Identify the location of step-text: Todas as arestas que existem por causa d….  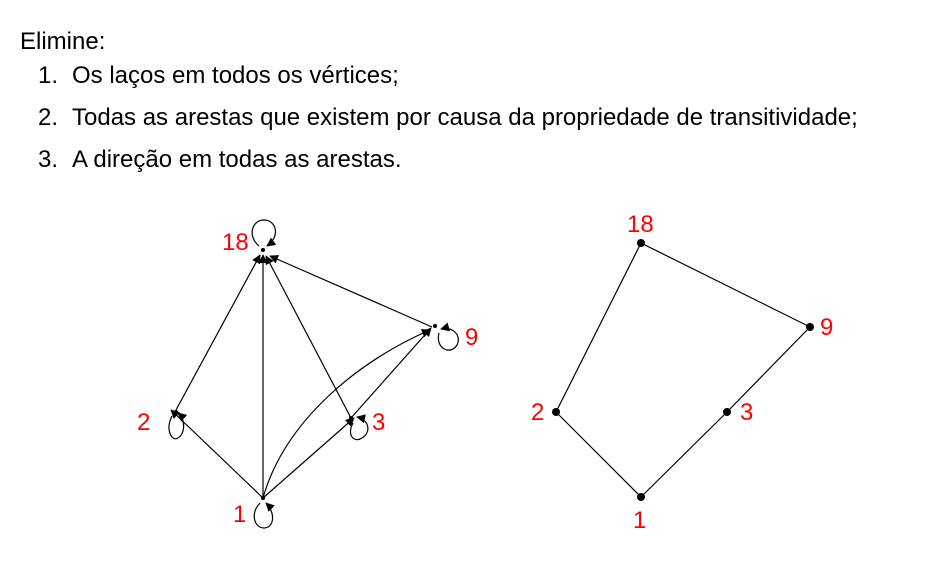
(465, 117).